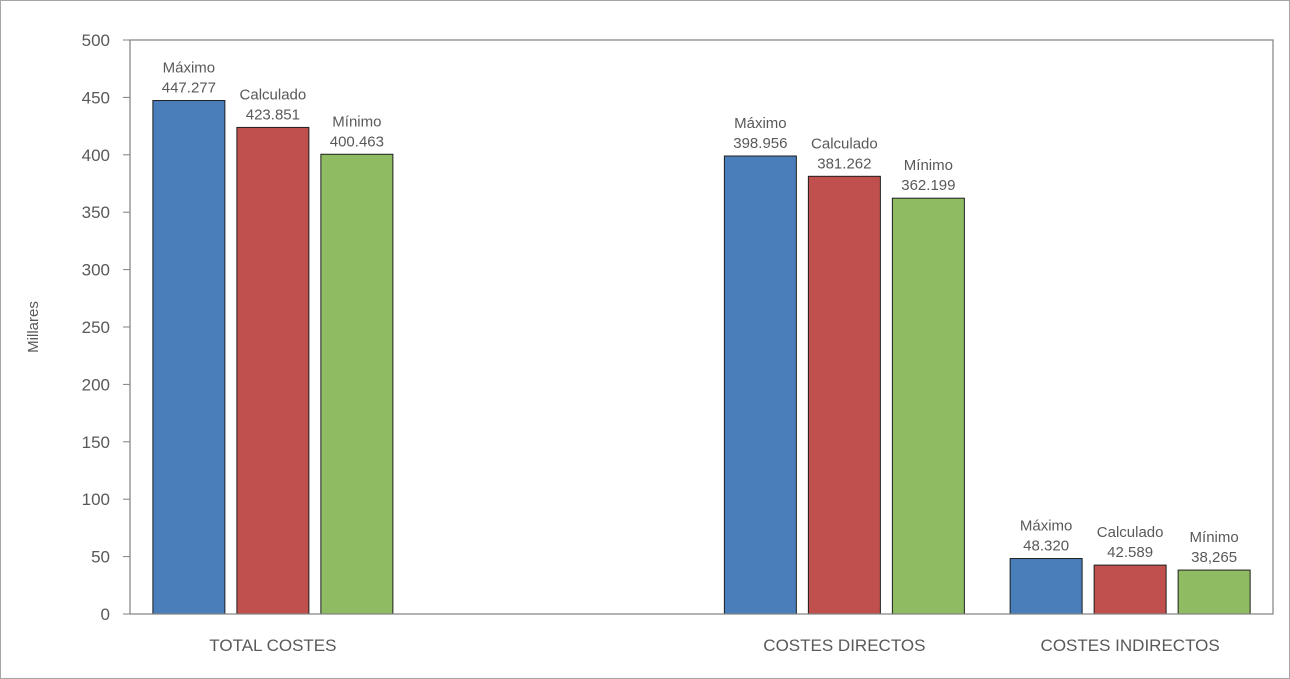 The image size is (1290, 679). Describe the element at coordinates (96, 212) in the screenshot. I see `y-tick-label: 350` at that location.